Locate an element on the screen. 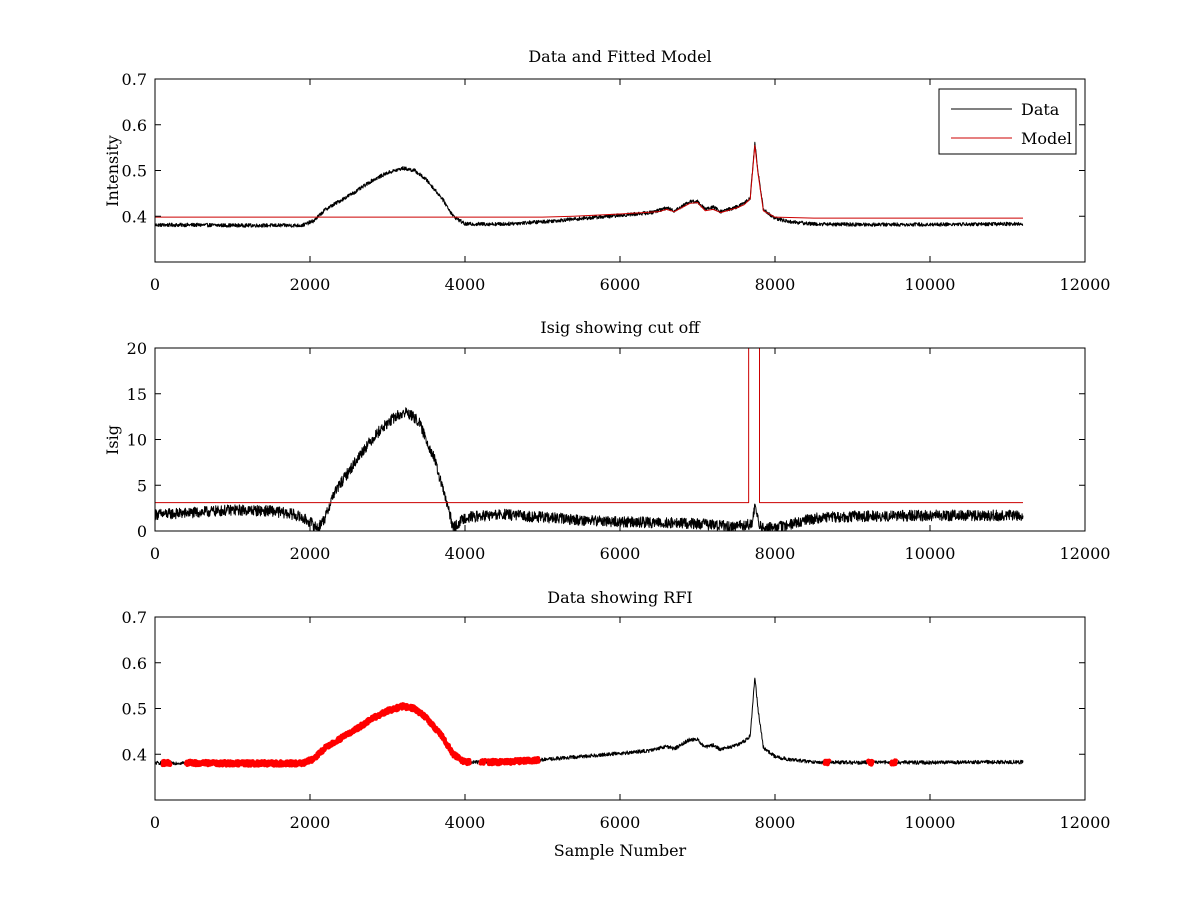 This screenshot has height=900, width=1200. y-tick-label: 20 is located at coordinates (137, 348).